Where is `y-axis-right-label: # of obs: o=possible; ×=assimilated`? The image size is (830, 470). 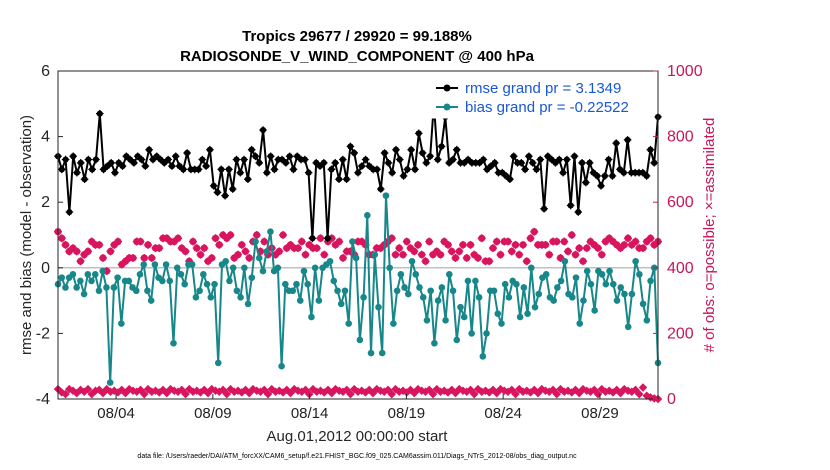
y-axis-right-label: # of obs: o=possible; ×=assimilated is located at coordinates (709, 235).